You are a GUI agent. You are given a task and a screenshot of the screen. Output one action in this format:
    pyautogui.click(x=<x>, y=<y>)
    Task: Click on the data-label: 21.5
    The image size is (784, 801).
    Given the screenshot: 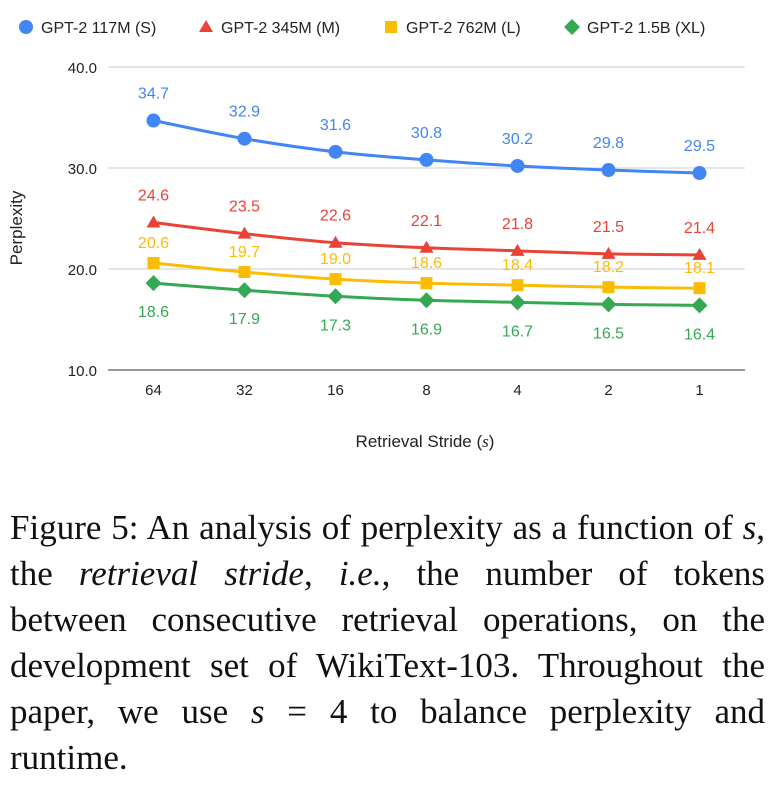 What is the action you would take?
    pyautogui.click(x=608, y=227)
    